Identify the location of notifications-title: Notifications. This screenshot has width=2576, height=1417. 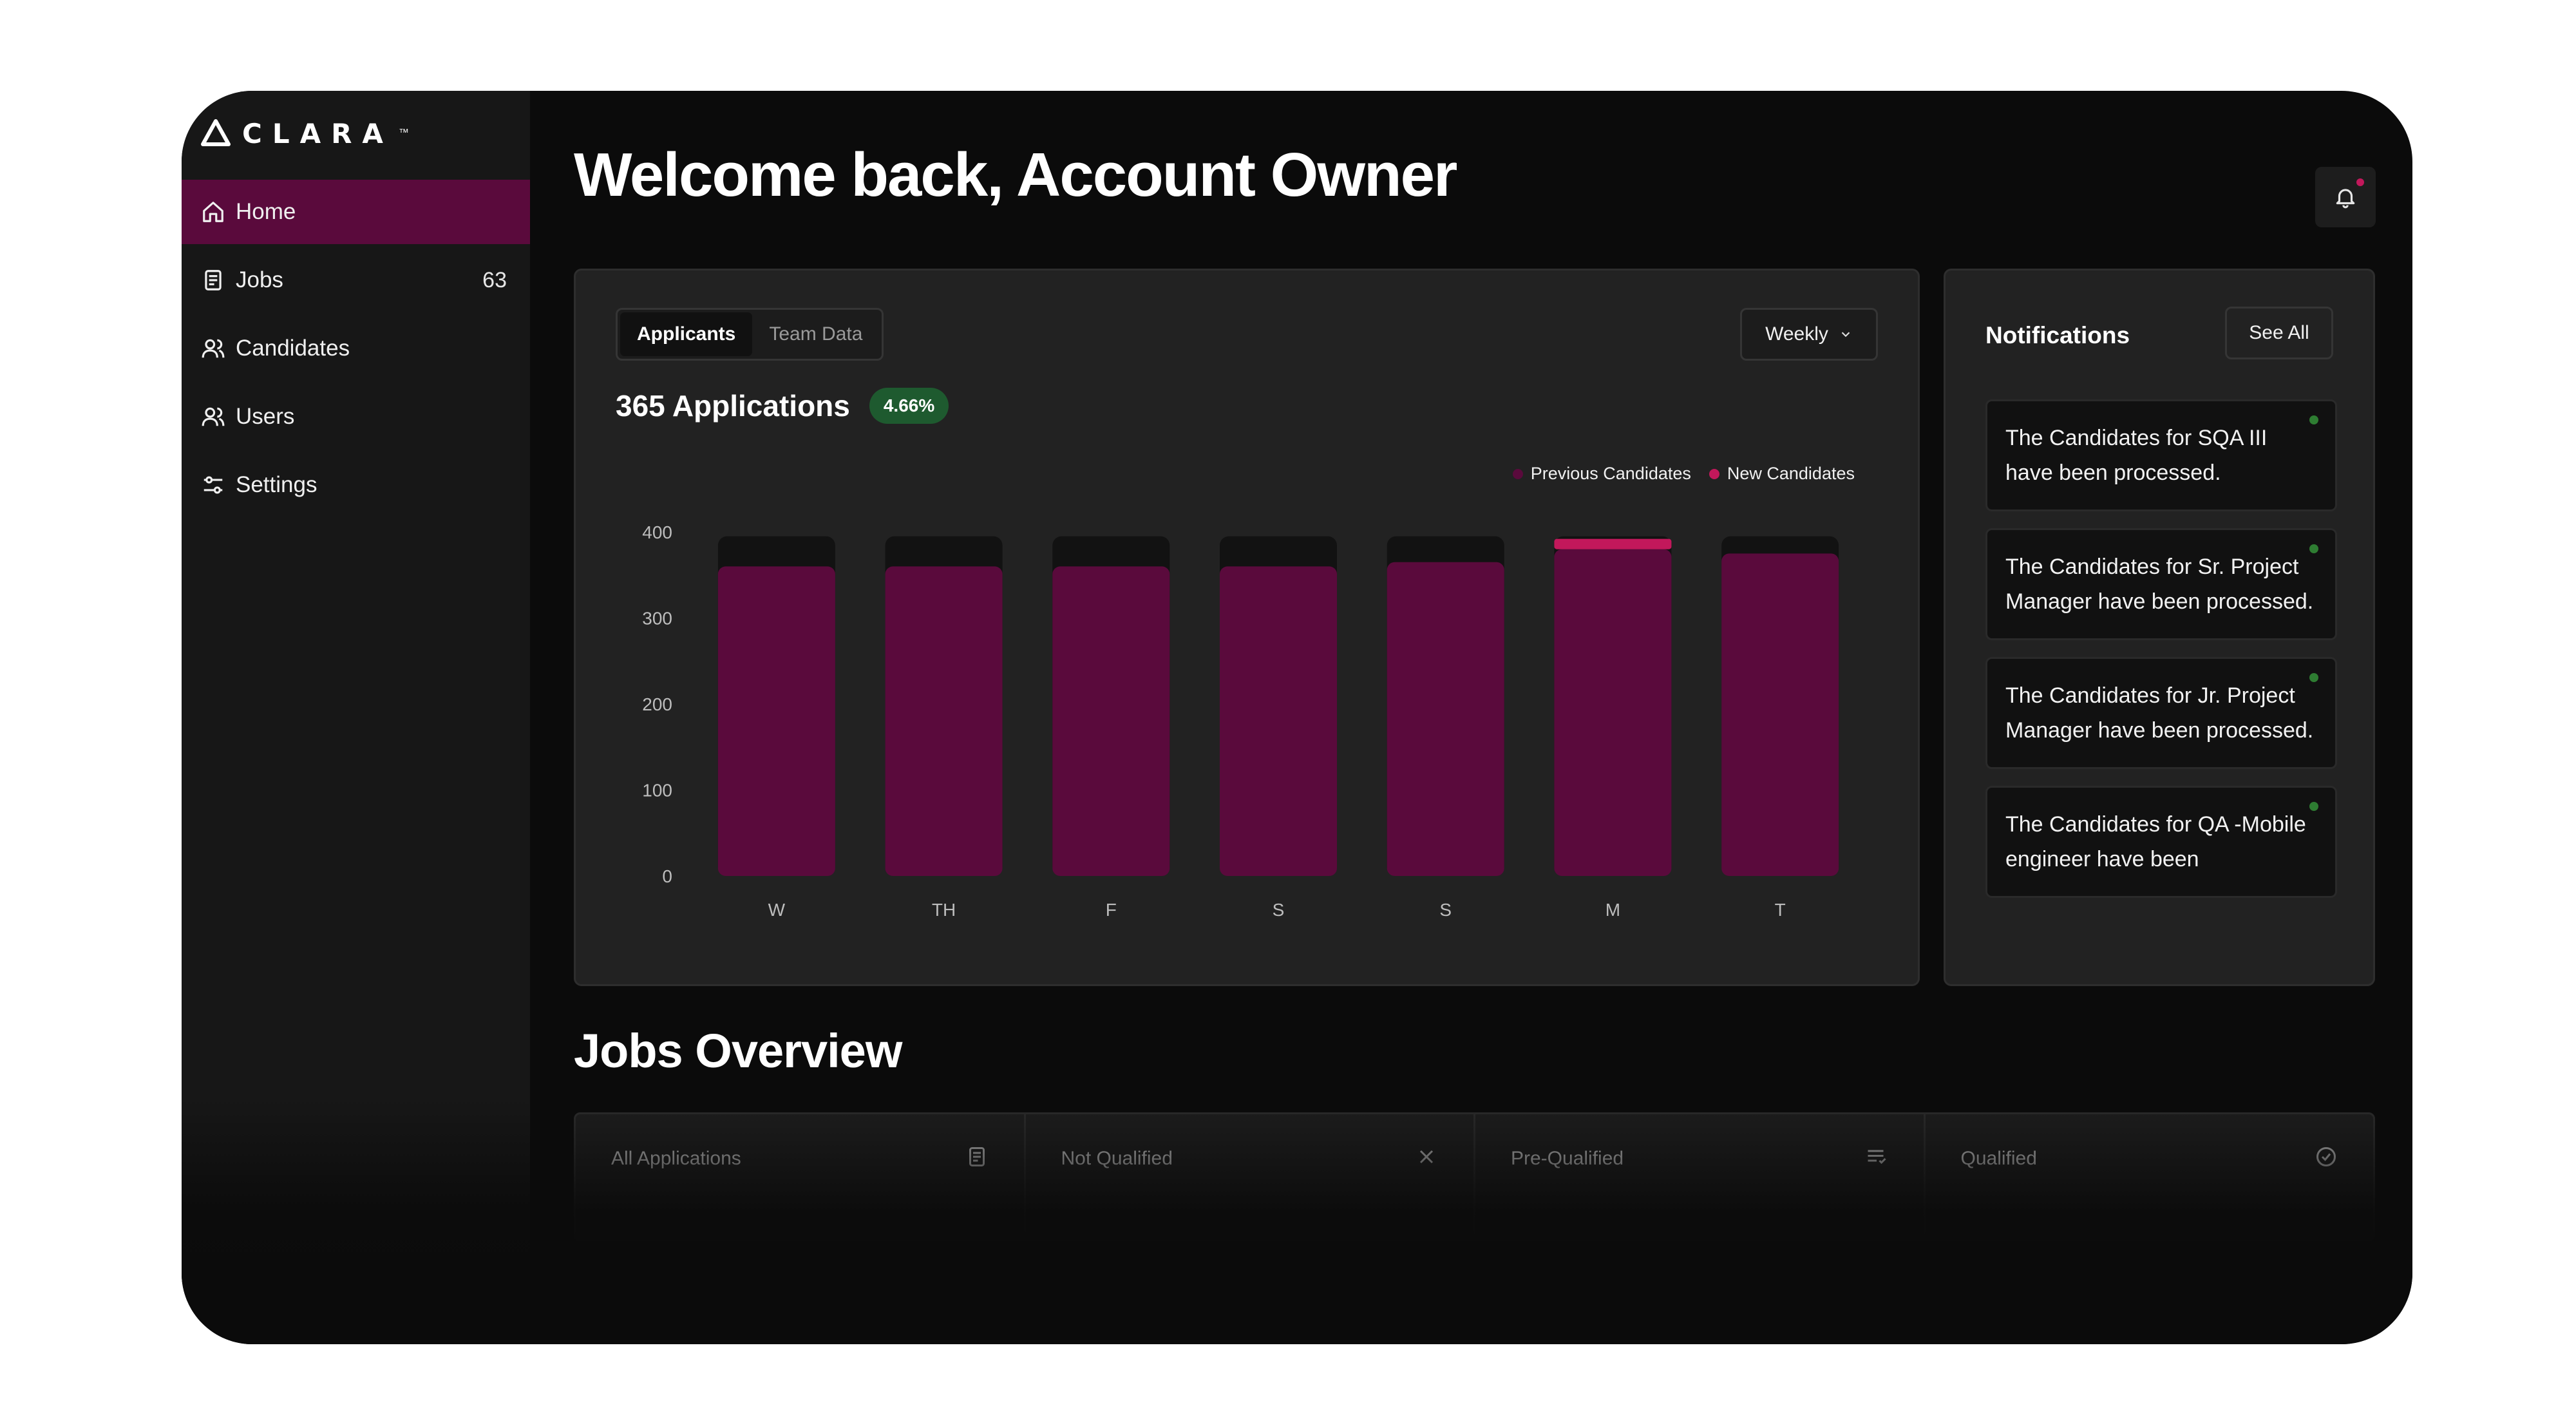
(2057, 335).